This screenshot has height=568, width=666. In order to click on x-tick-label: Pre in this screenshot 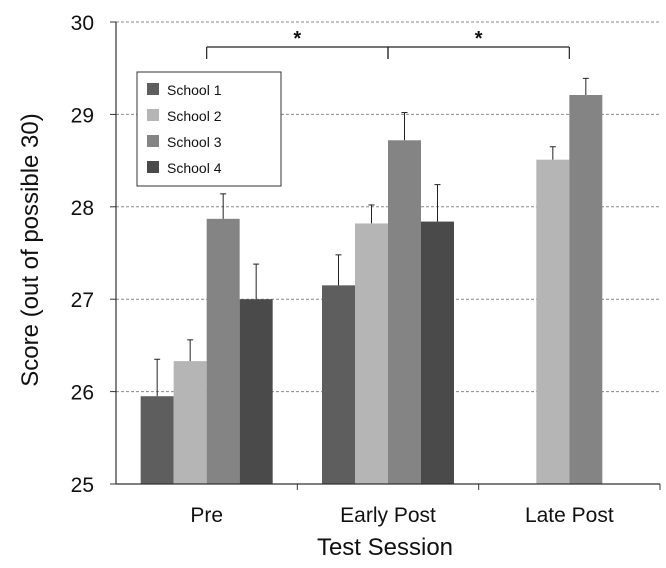, I will do `click(206, 515)`.